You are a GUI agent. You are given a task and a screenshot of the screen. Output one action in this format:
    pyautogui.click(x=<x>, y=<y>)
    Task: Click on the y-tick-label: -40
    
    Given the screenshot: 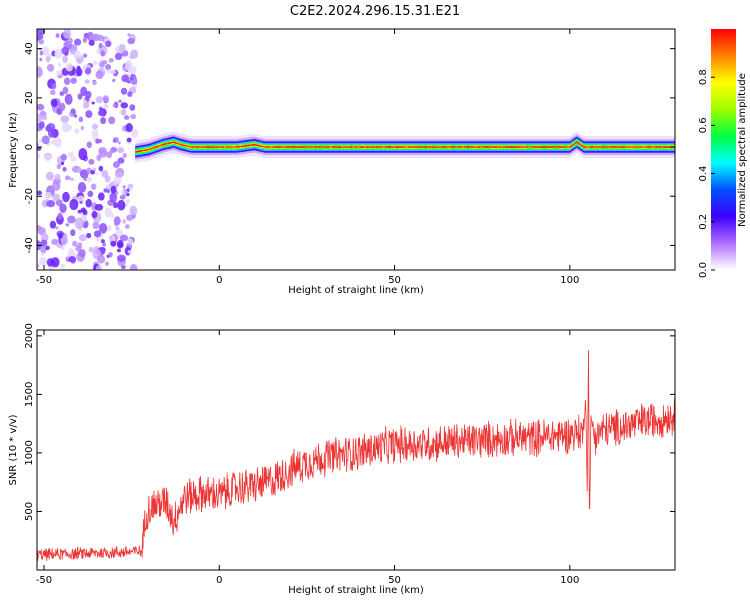 What is the action you would take?
    pyautogui.click(x=29, y=245)
    